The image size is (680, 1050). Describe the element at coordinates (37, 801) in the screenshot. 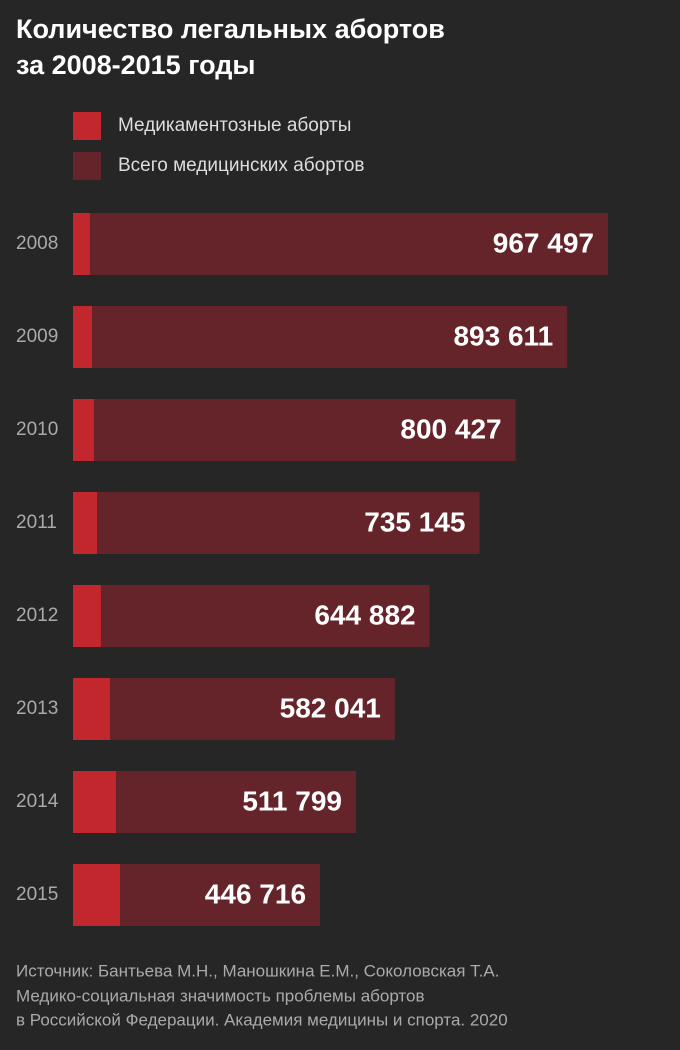

I see `y-tick-label: 2014` at that location.